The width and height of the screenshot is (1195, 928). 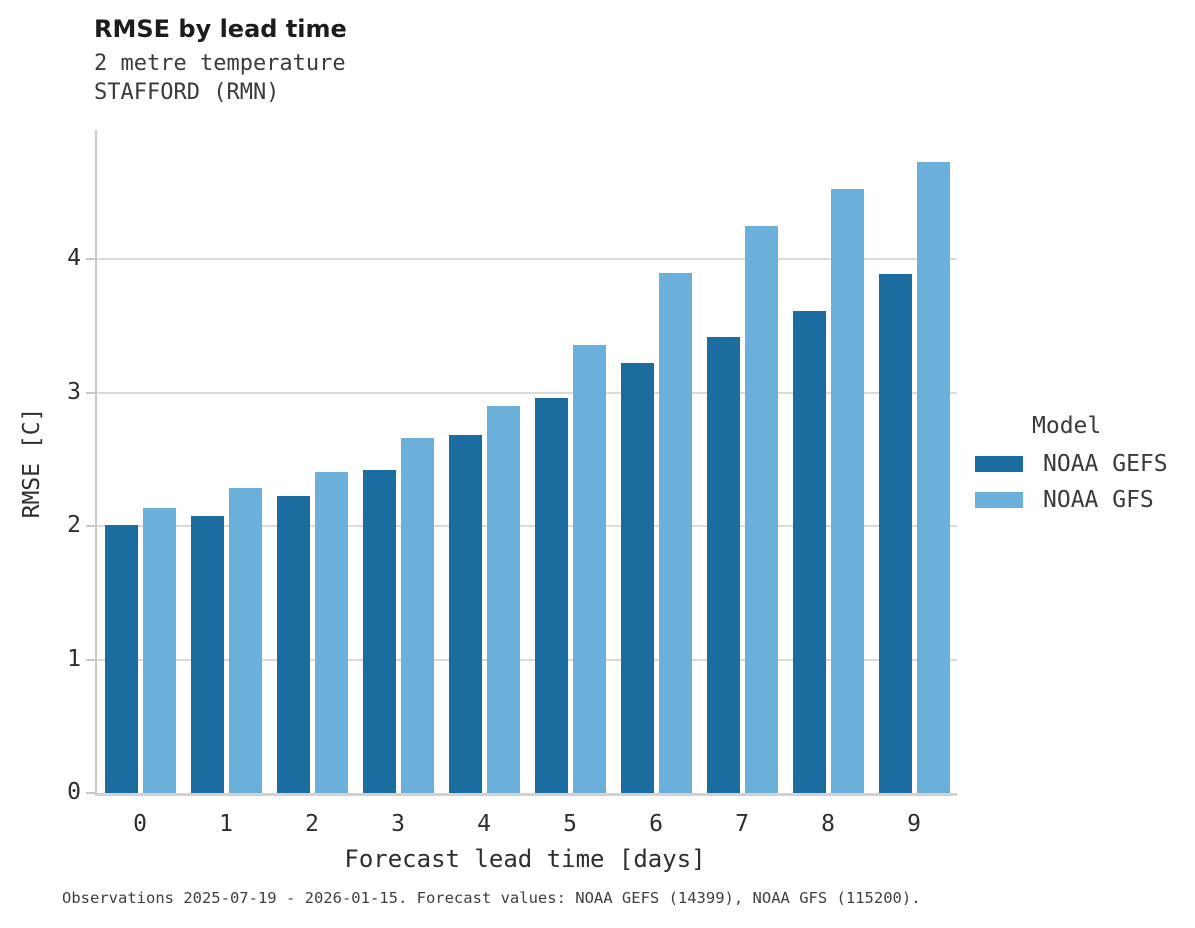 I want to click on x-axis-title: Forecast lead time [days], so click(x=525, y=859).